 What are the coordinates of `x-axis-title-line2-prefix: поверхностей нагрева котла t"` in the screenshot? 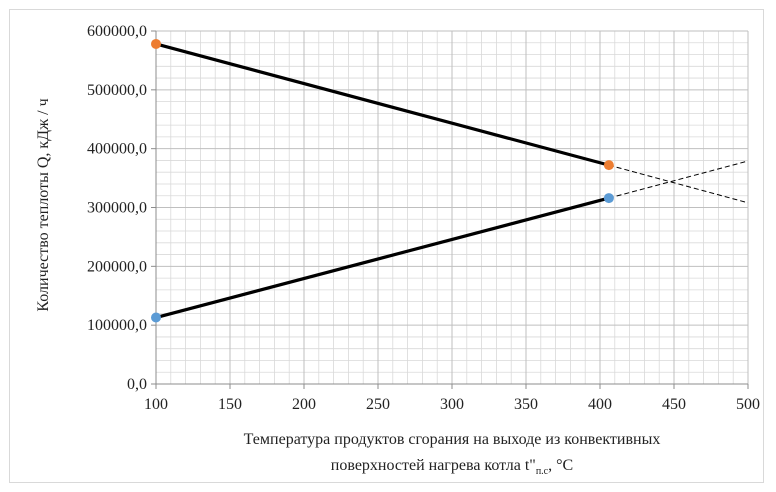 It's located at (433, 465).